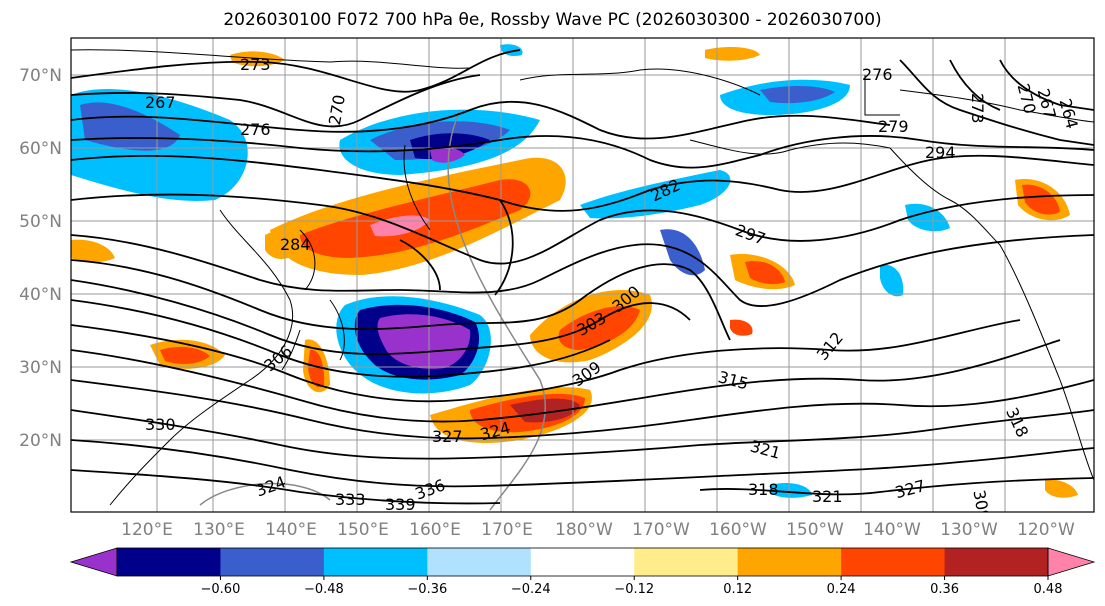 This screenshot has width=1105, height=606. Describe the element at coordinates (496, 310) in the screenshot. I see `reference-arc` at that location.